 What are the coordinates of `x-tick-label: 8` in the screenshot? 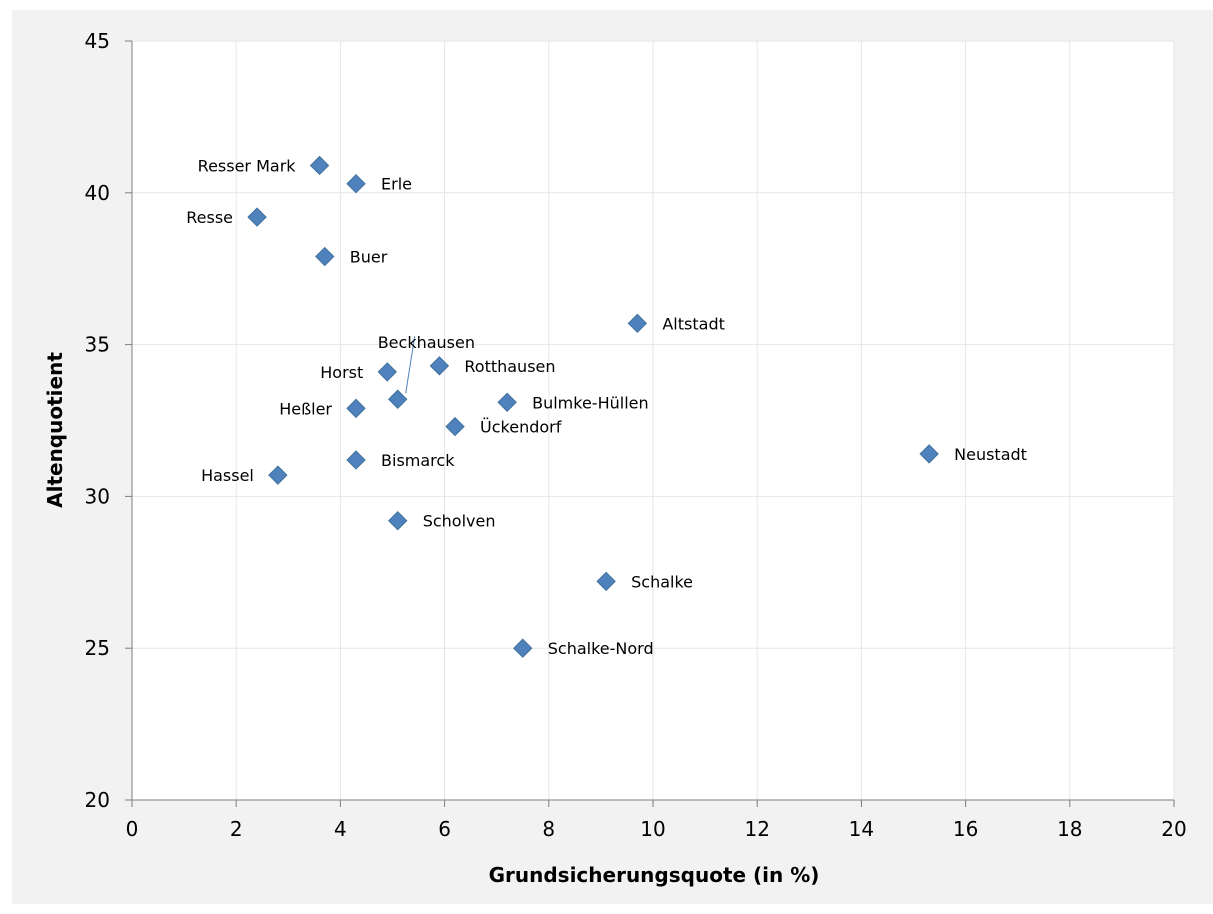 It's located at (548, 829).